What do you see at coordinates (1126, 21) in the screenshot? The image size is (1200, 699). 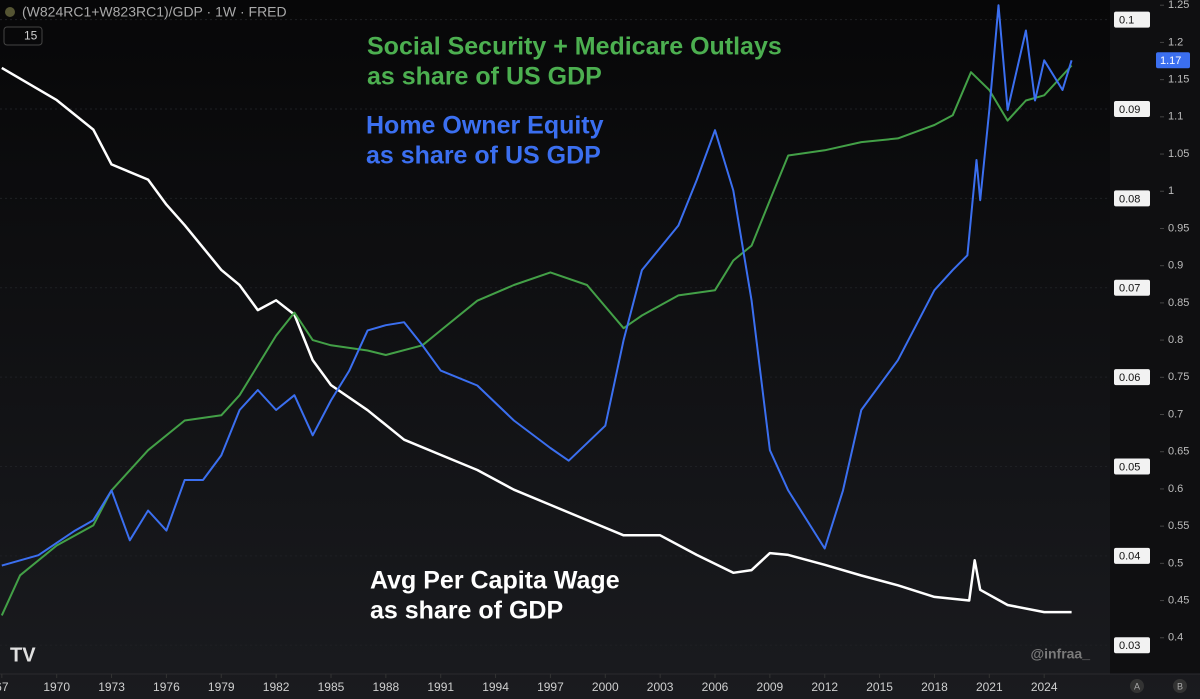 I see `y-tick-label: 0.1` at bounding box center [1126, 21].